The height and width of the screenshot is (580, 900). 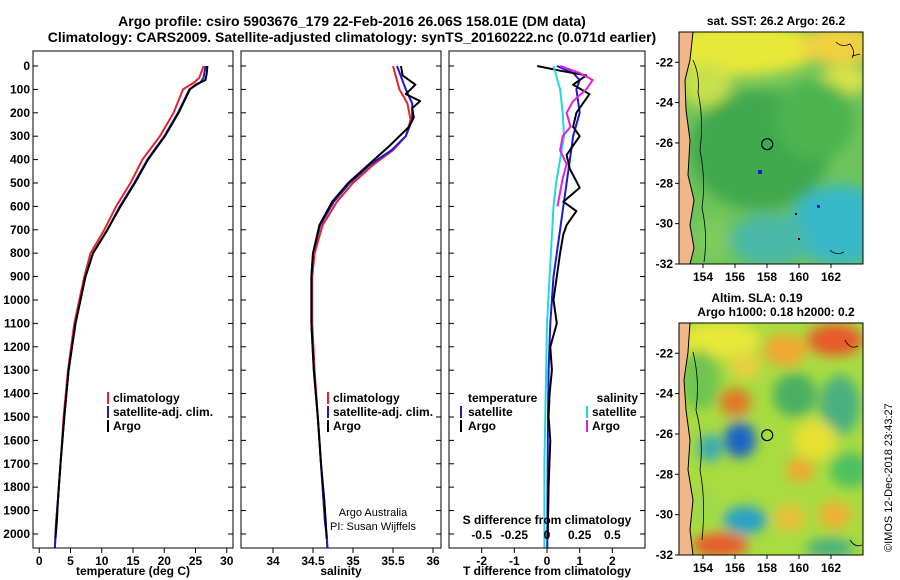 I want to click on salinity-legend: climatology satellite-adj. clim. Argo, so click(x=380, y=412).